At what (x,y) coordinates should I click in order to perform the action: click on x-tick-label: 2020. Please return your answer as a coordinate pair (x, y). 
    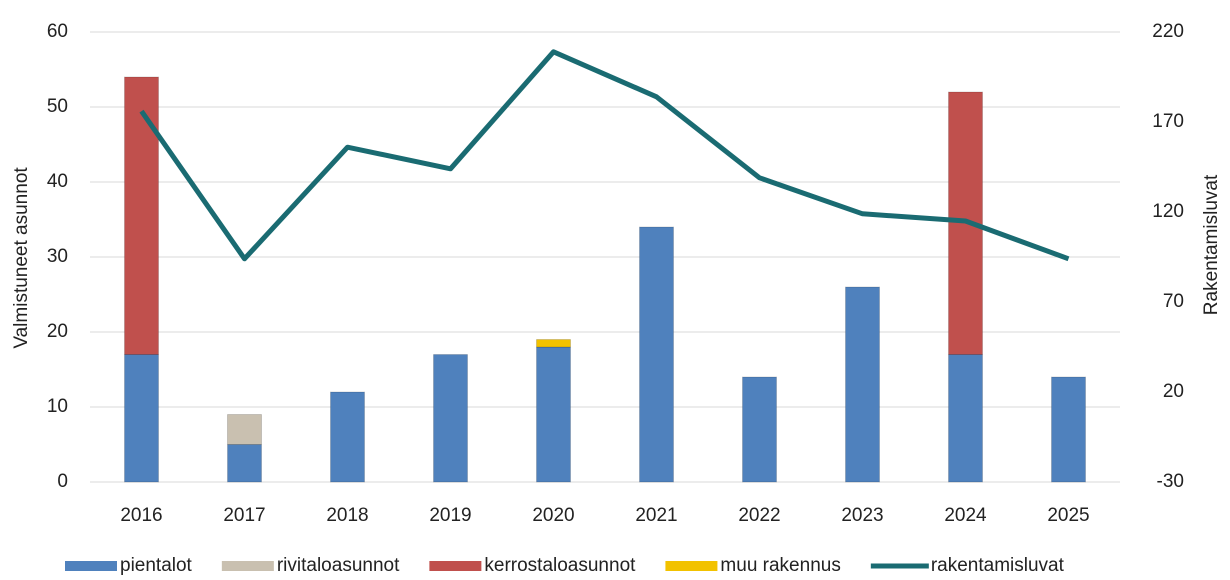
    Looking at the image, I should click on (553, 515).